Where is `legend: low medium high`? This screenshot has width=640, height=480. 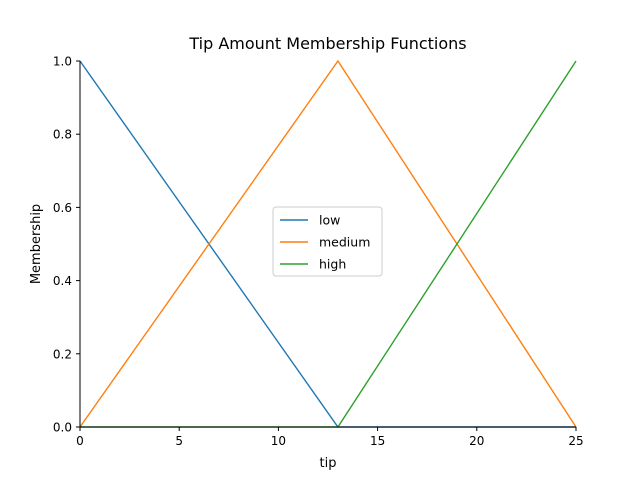 legend: low medium high is located at coordinates (327, 241).